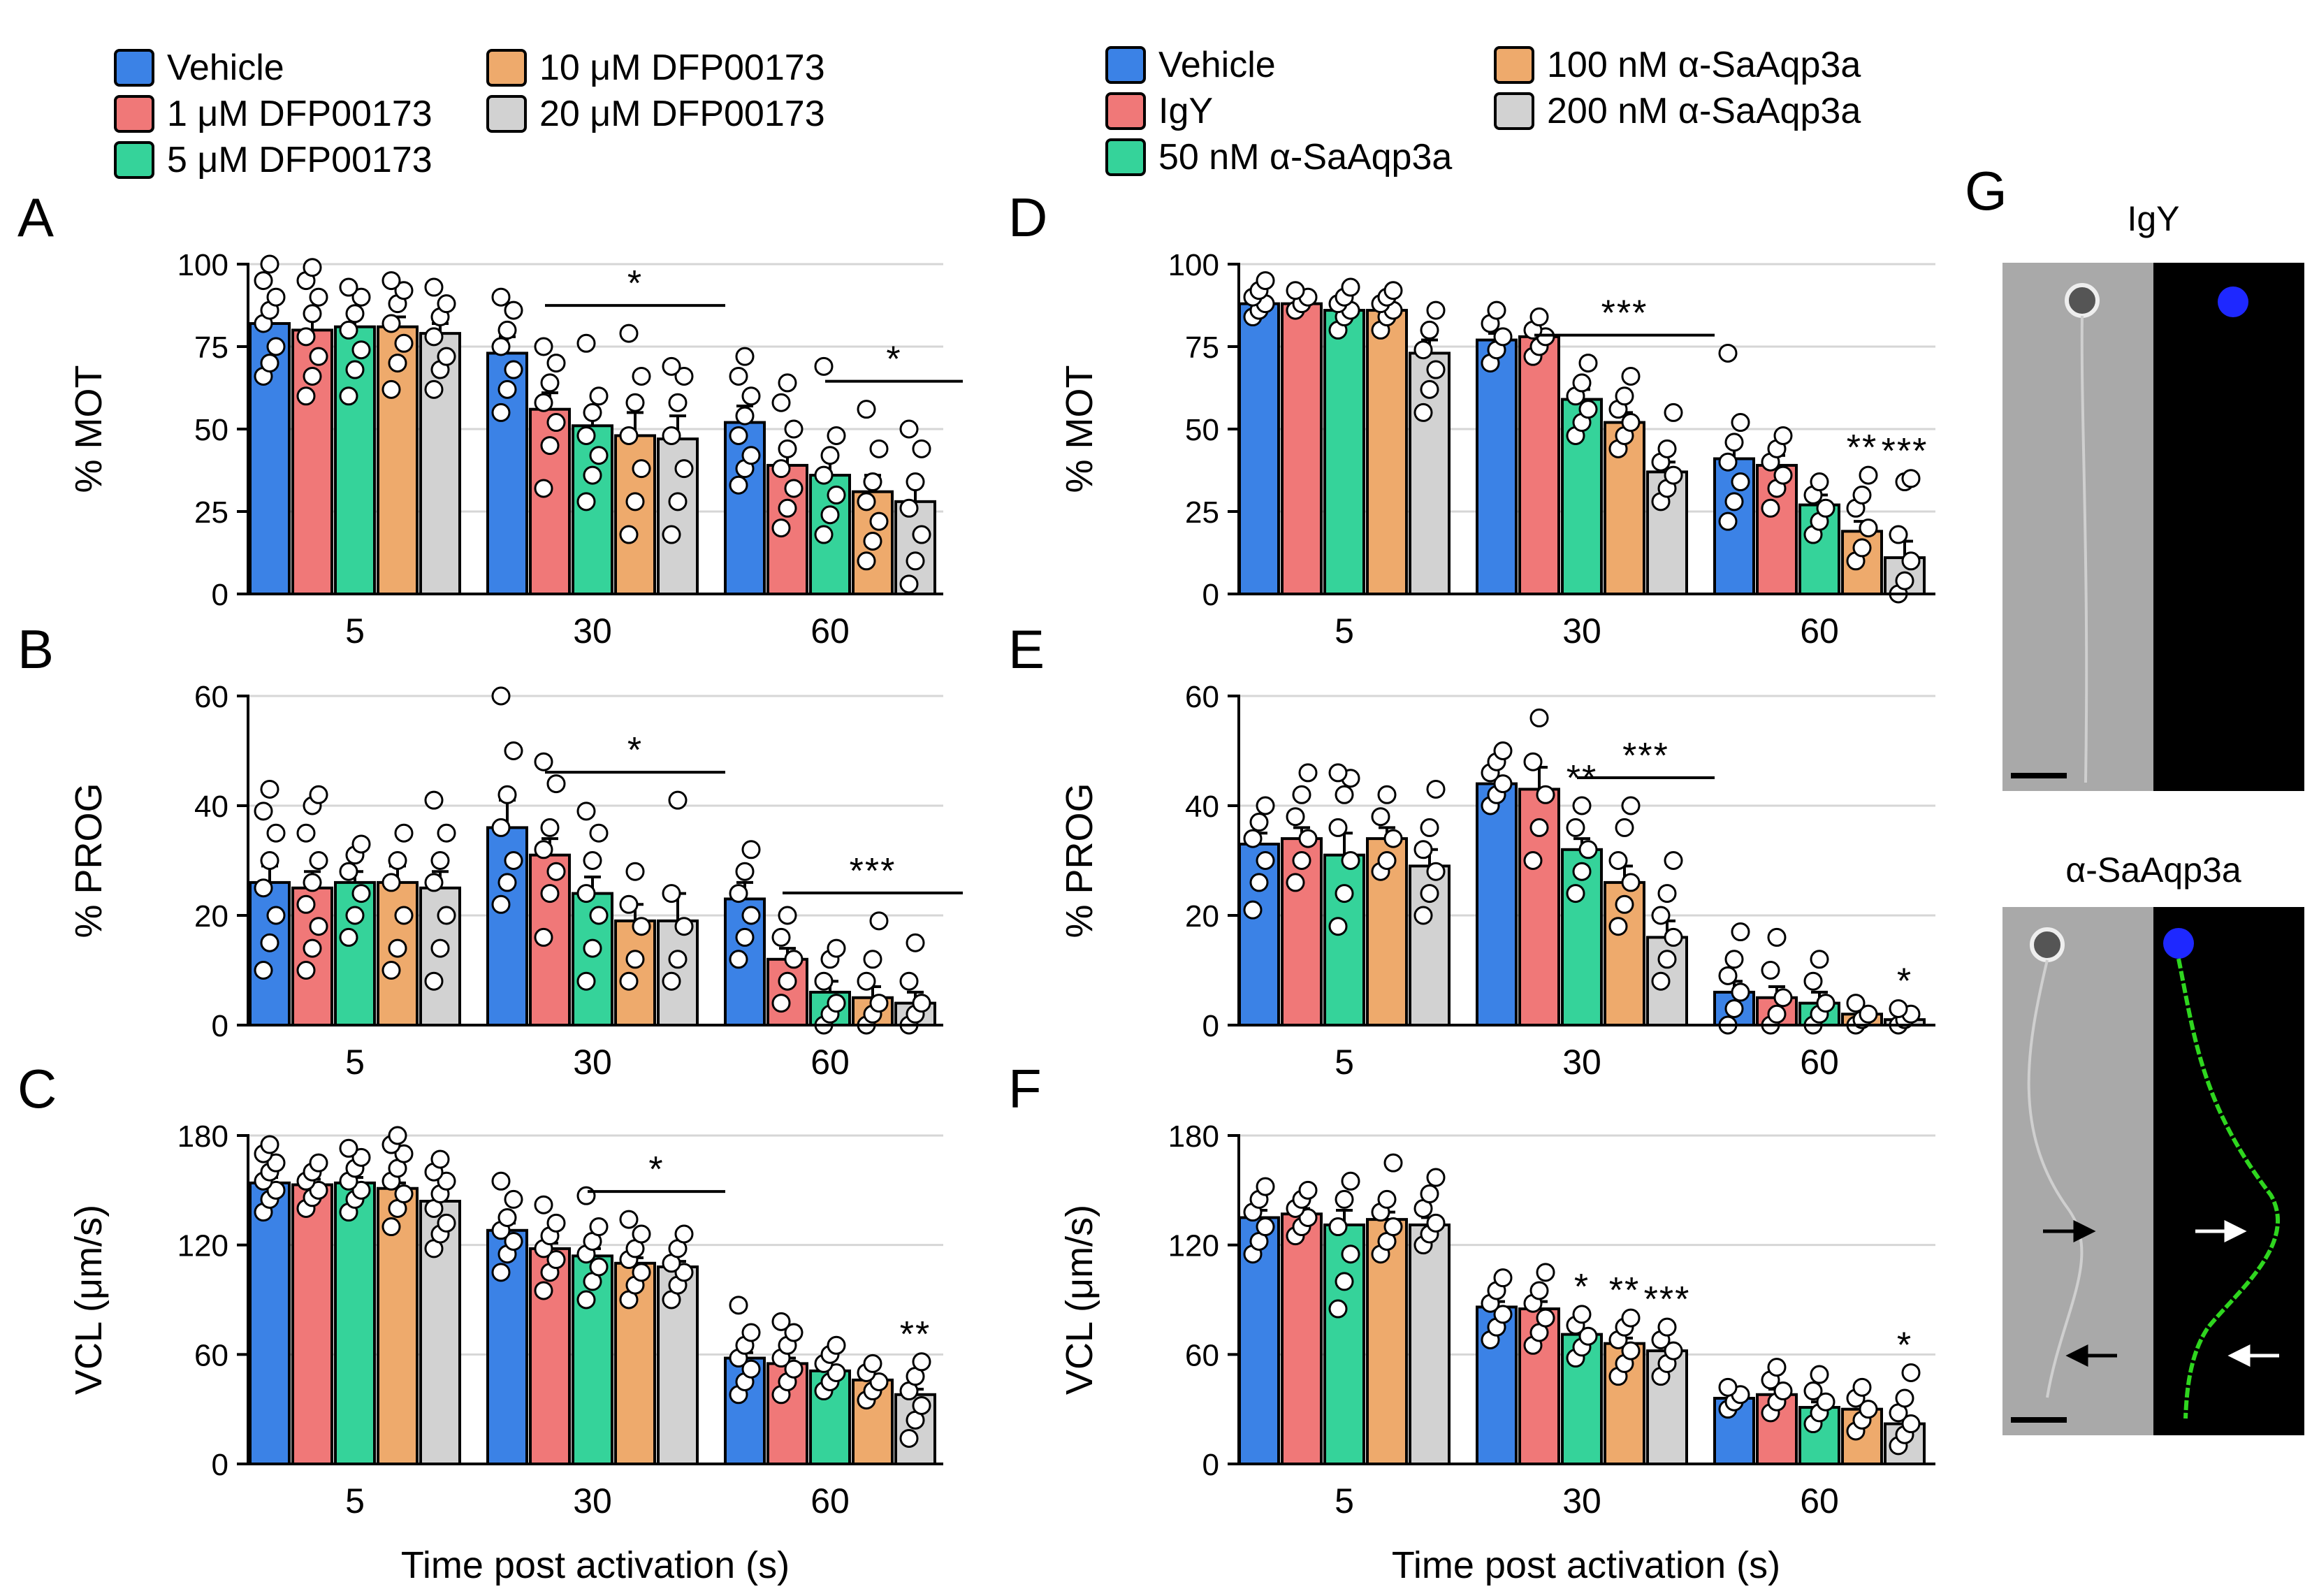 The image size is (2319, 1596). I want to click on legend-label: 50 nM α-SaAqp3a, so click(1305, 157).